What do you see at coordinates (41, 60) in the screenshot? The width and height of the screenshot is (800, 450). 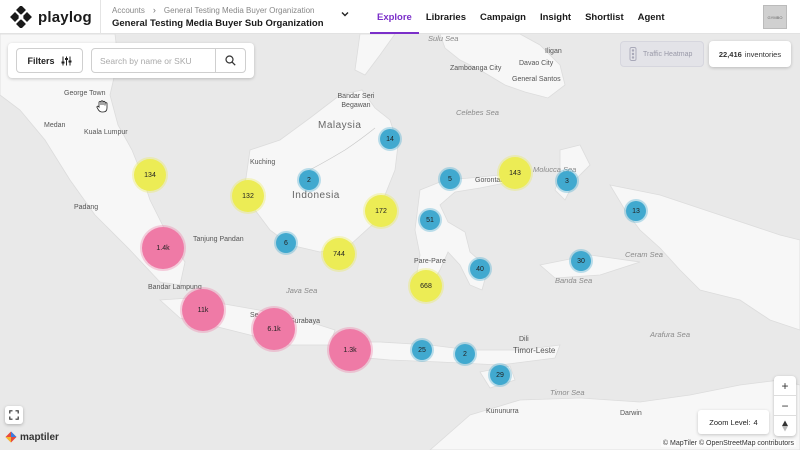 I see `filters-label: Filters` at bounding box center [41, 60].